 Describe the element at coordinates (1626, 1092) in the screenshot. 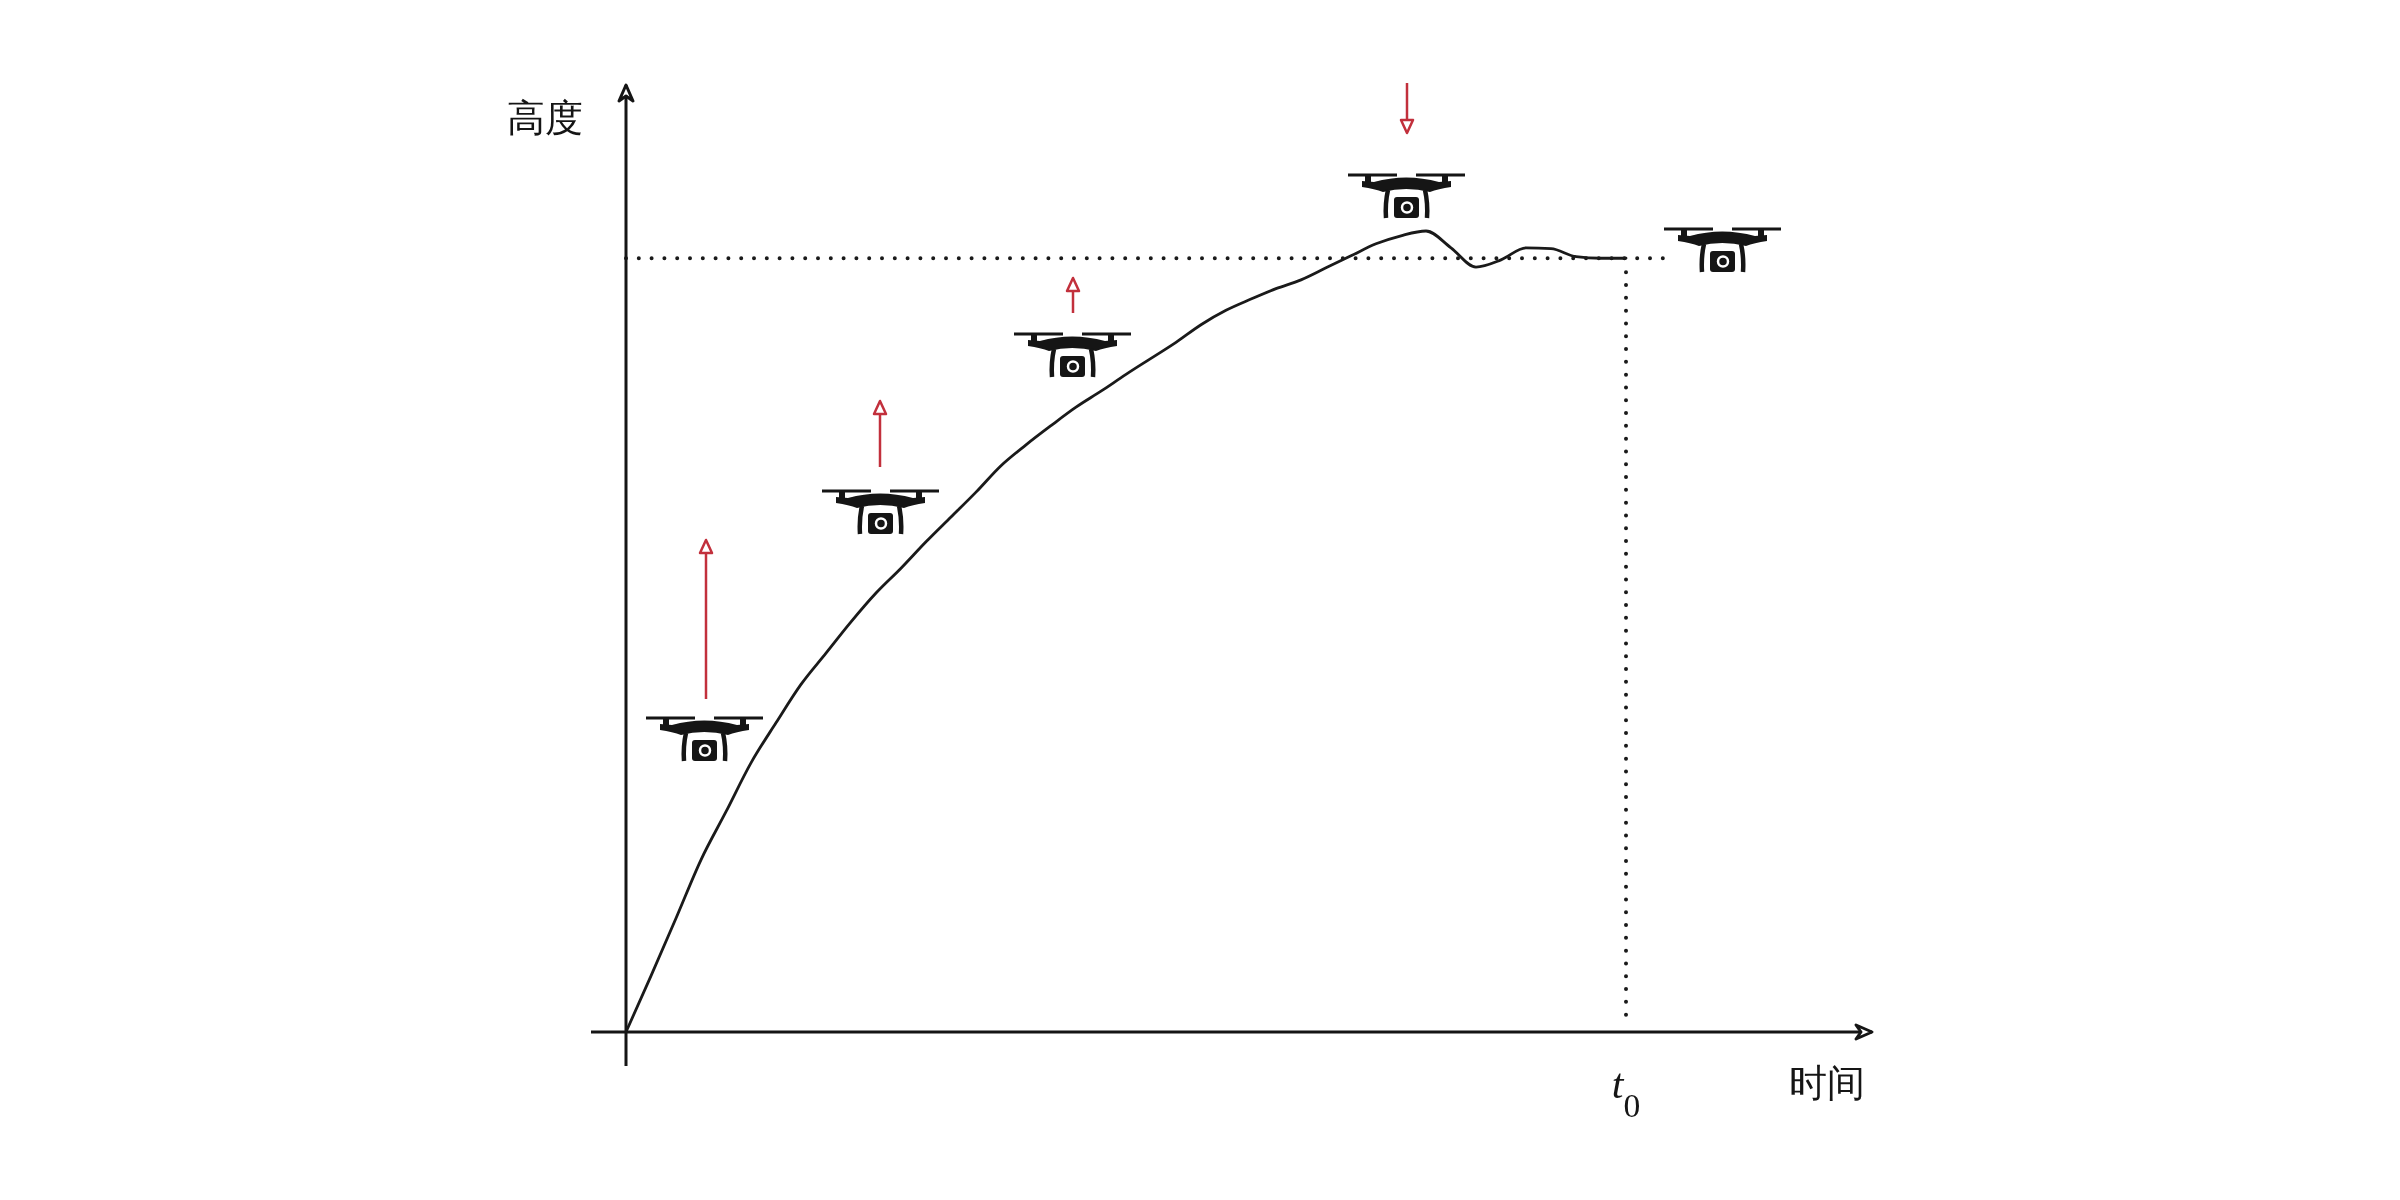

I see `text: t$_{0}$` at that location.